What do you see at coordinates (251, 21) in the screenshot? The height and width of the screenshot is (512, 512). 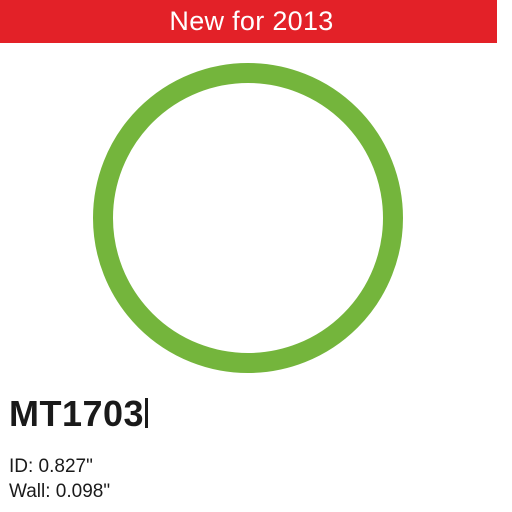 I see `banner-text: New for 2013` at bounding box center [251, 21].